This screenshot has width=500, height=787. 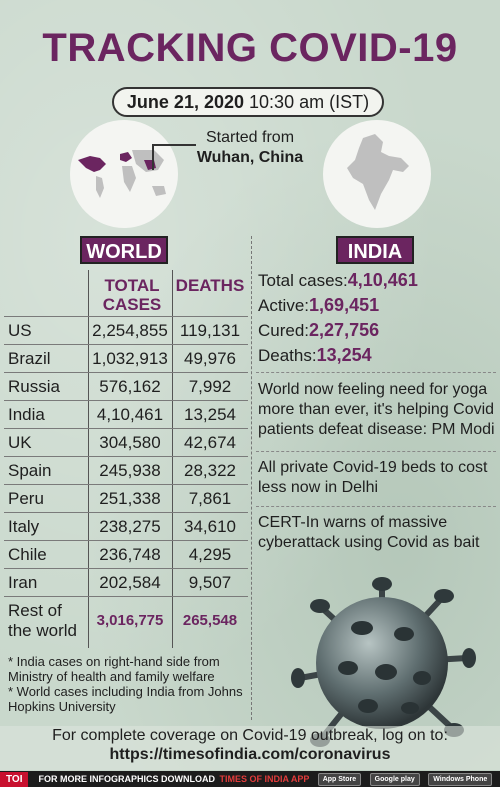 I want to click on pointer-line-horizontal, so click(x=174, y=145).